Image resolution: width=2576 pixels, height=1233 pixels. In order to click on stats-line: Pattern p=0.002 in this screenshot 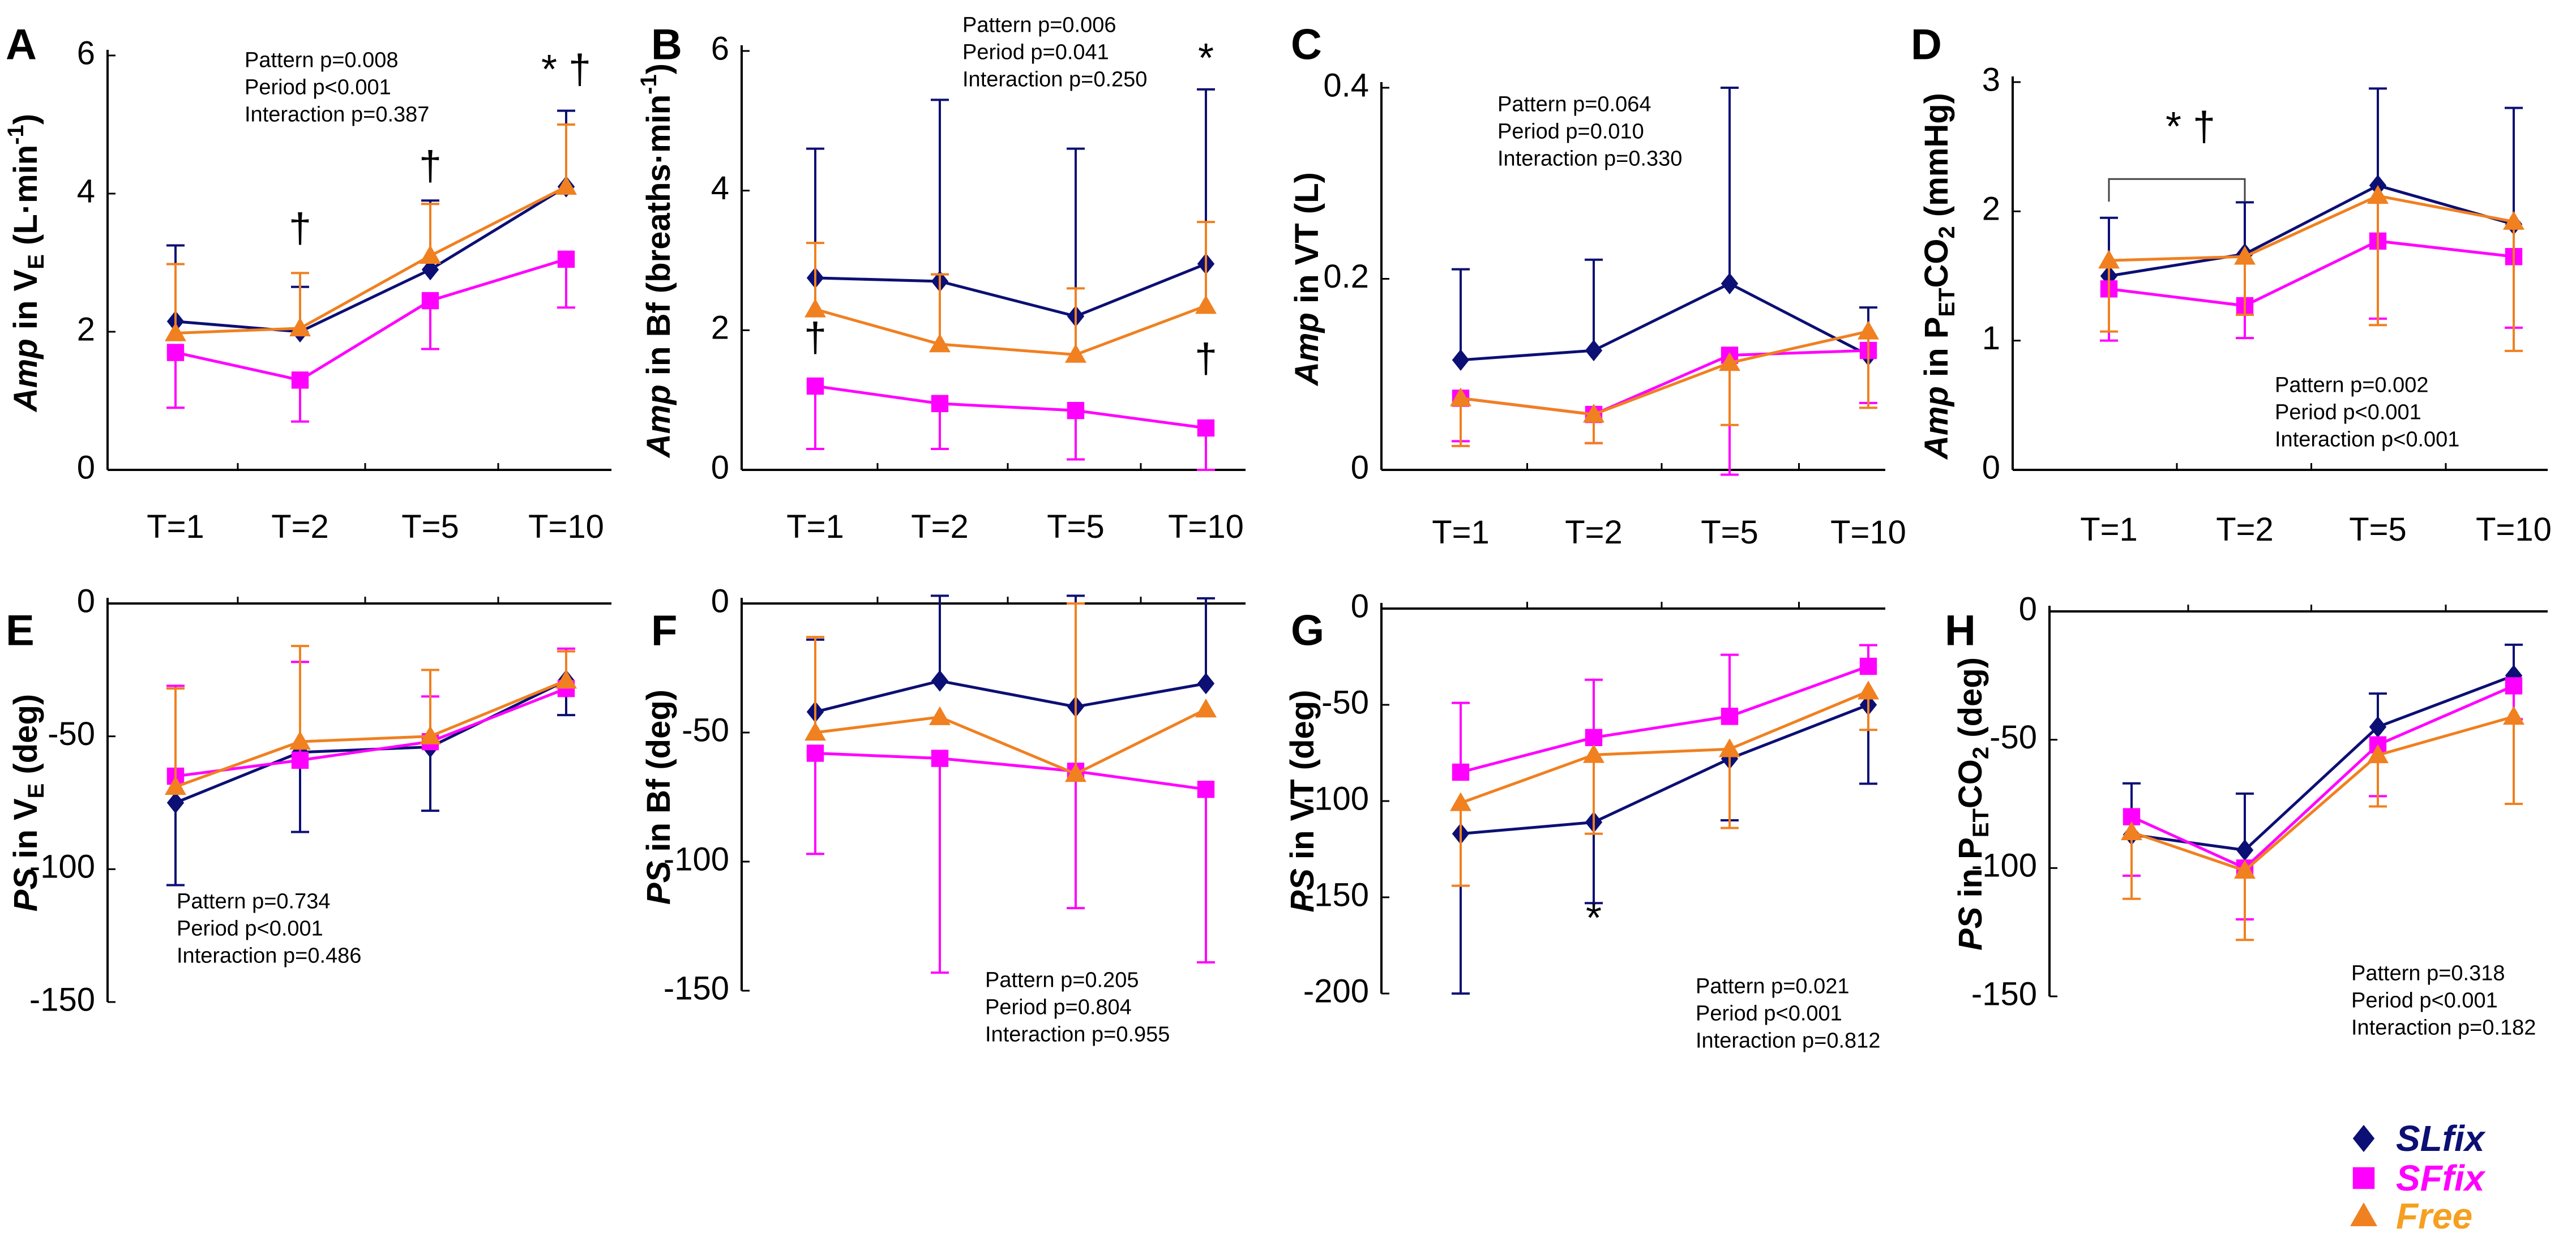, I will do `click(2352, 385)`.